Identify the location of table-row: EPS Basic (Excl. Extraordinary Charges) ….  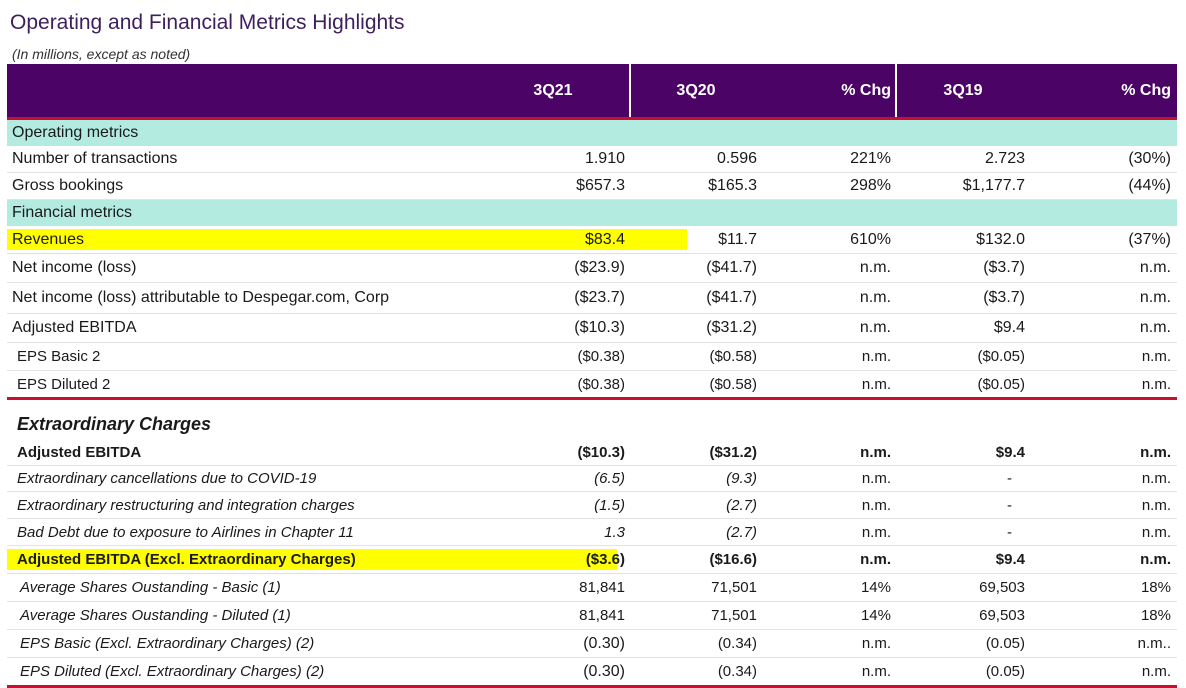
(592, 644).